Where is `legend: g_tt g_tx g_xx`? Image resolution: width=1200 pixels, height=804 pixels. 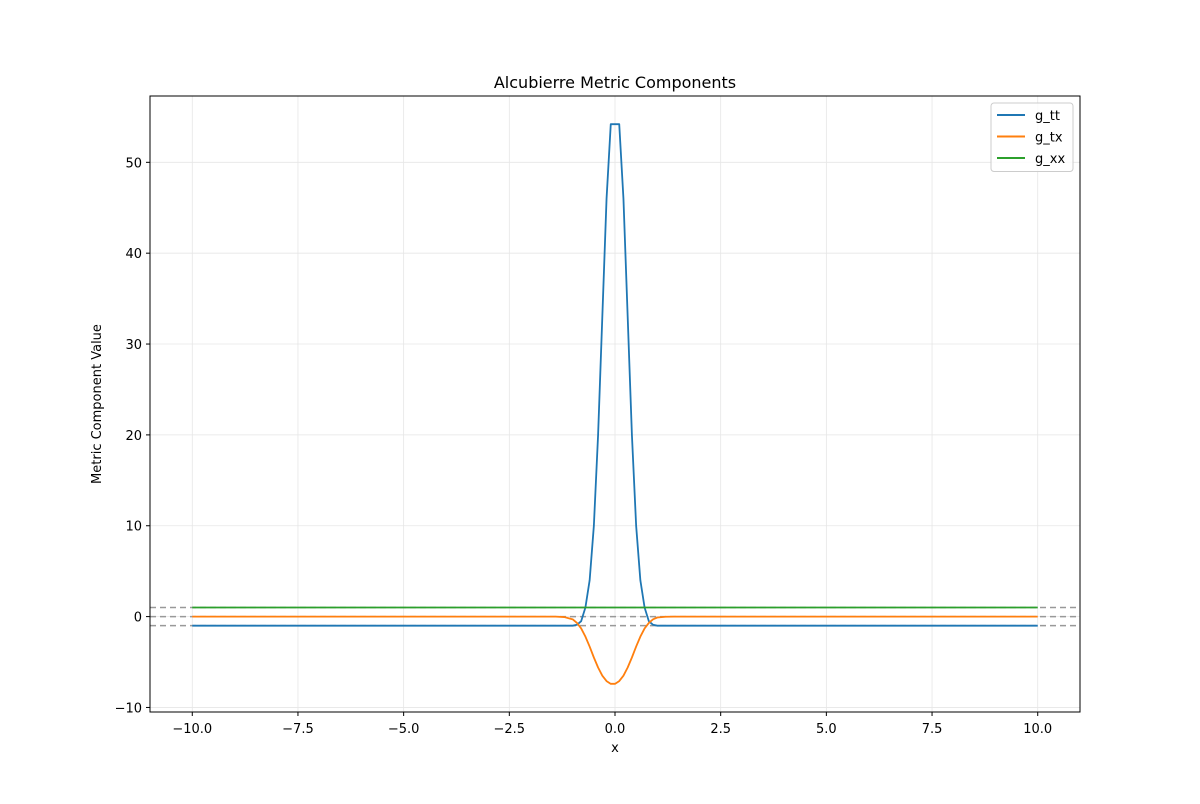
legend: g_tt g_tx g_xx is located at coordinates (1032, 137).